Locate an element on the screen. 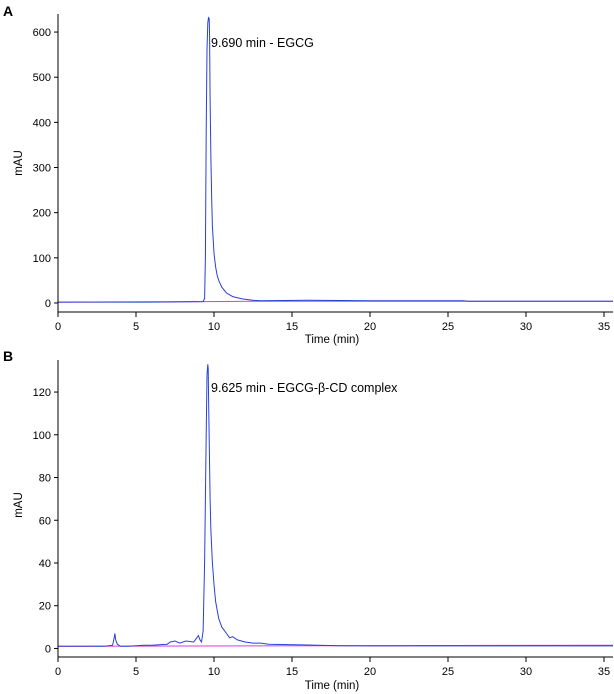 This screenshot has height=694, width=614. panel-a-x-tick-label: 10 is located at coordinates (214, 327).